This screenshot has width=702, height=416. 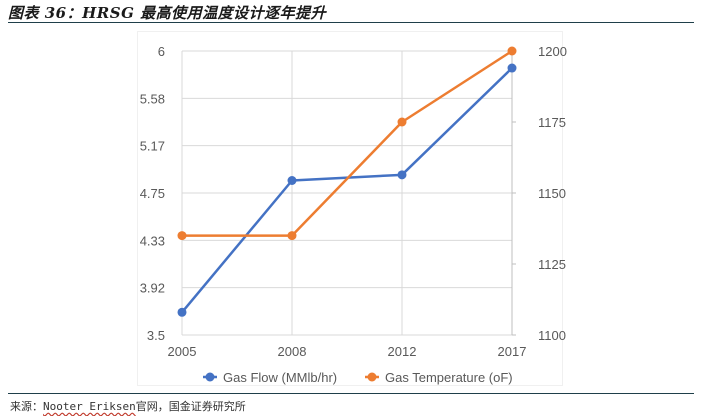 I want to click on left-tick-label: 3.5, so click(x=156, y=335).